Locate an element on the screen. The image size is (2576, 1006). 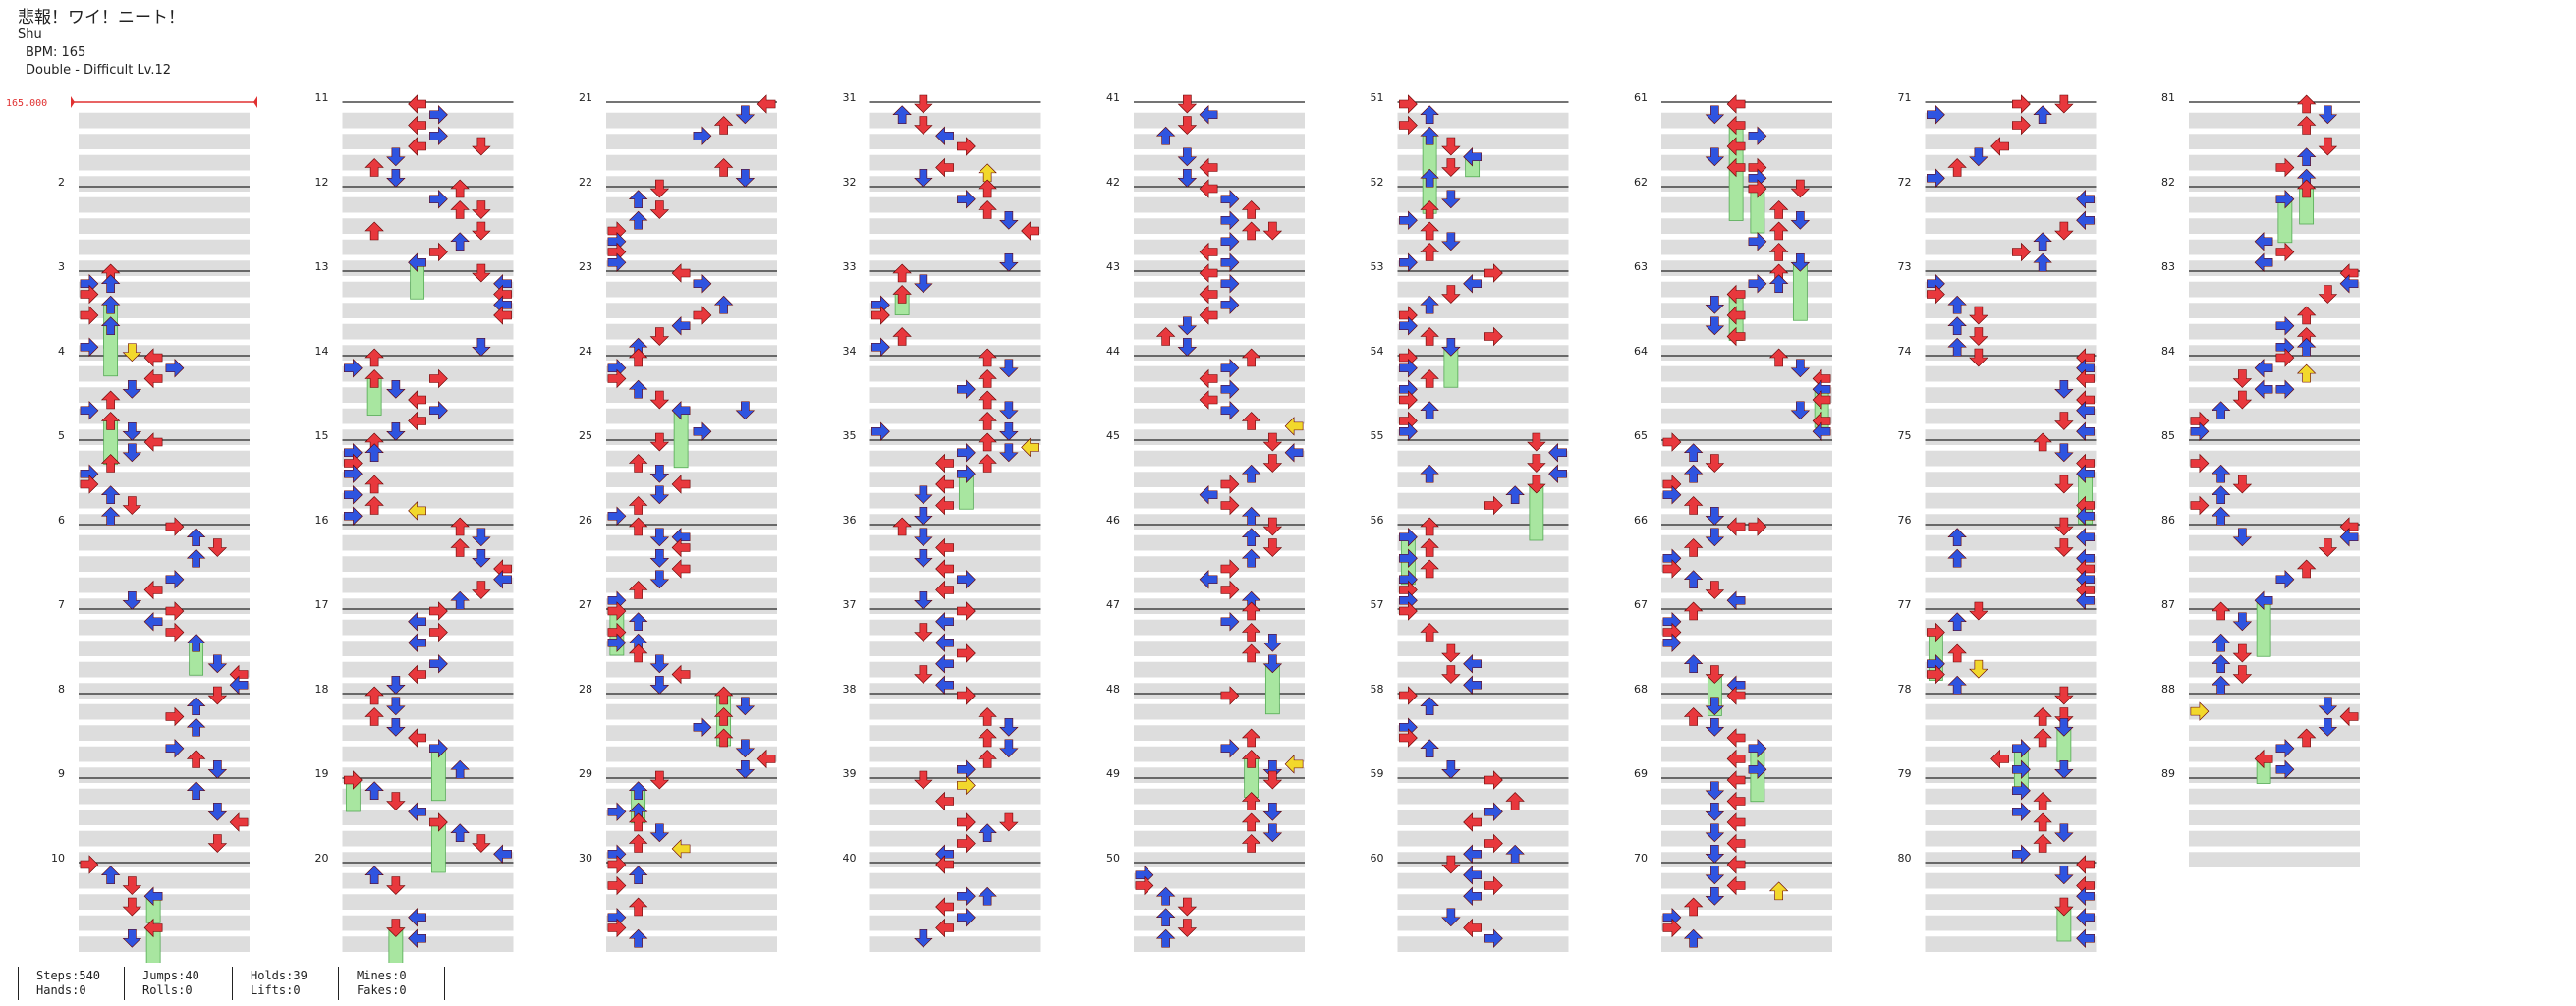
measure-number: 82 is located at coordinates (2168, 182).